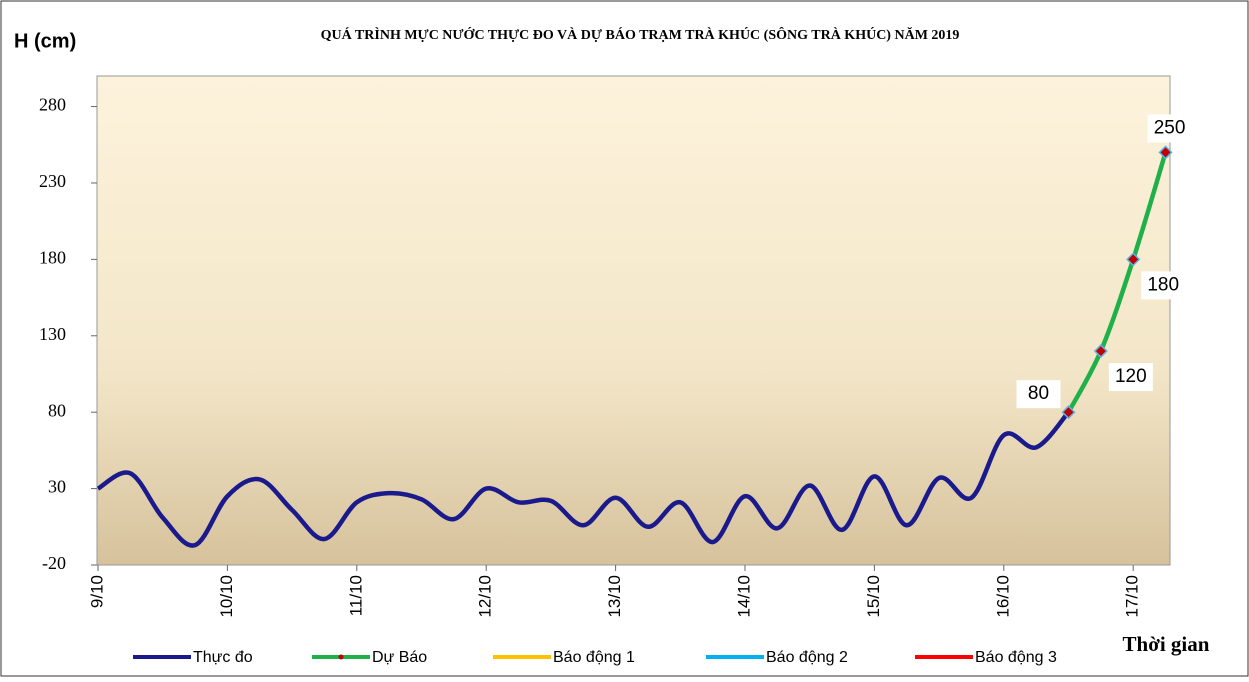  I want to click on x-tick-label: 13/10, so click(614, 596).